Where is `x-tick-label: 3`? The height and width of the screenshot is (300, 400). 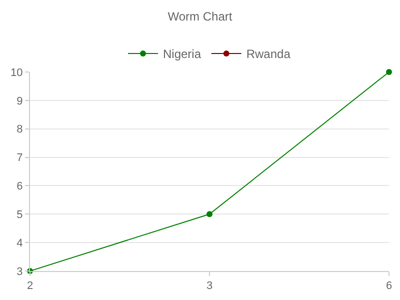
x-tick-label: 3 is located at coordinates (209, 286).